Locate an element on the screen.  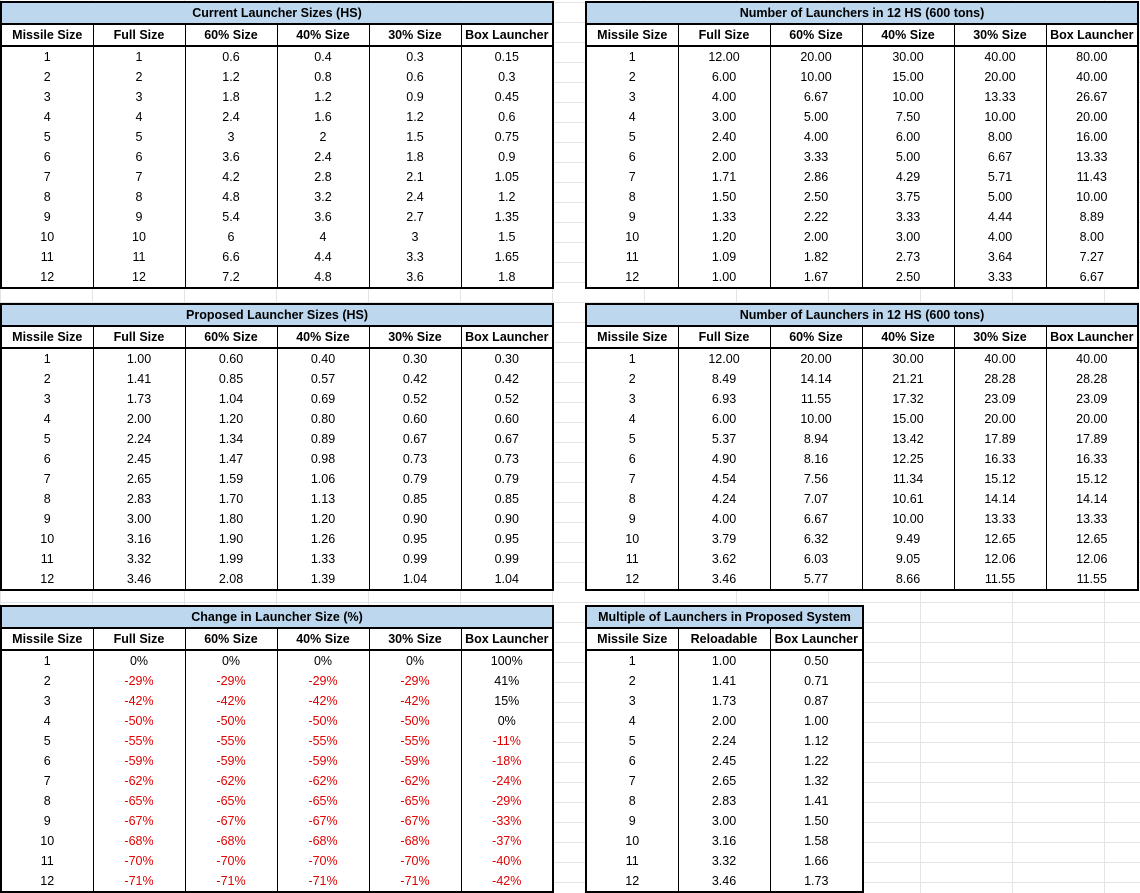
table-cell: 2.45 is located at coordinates (724, 761).